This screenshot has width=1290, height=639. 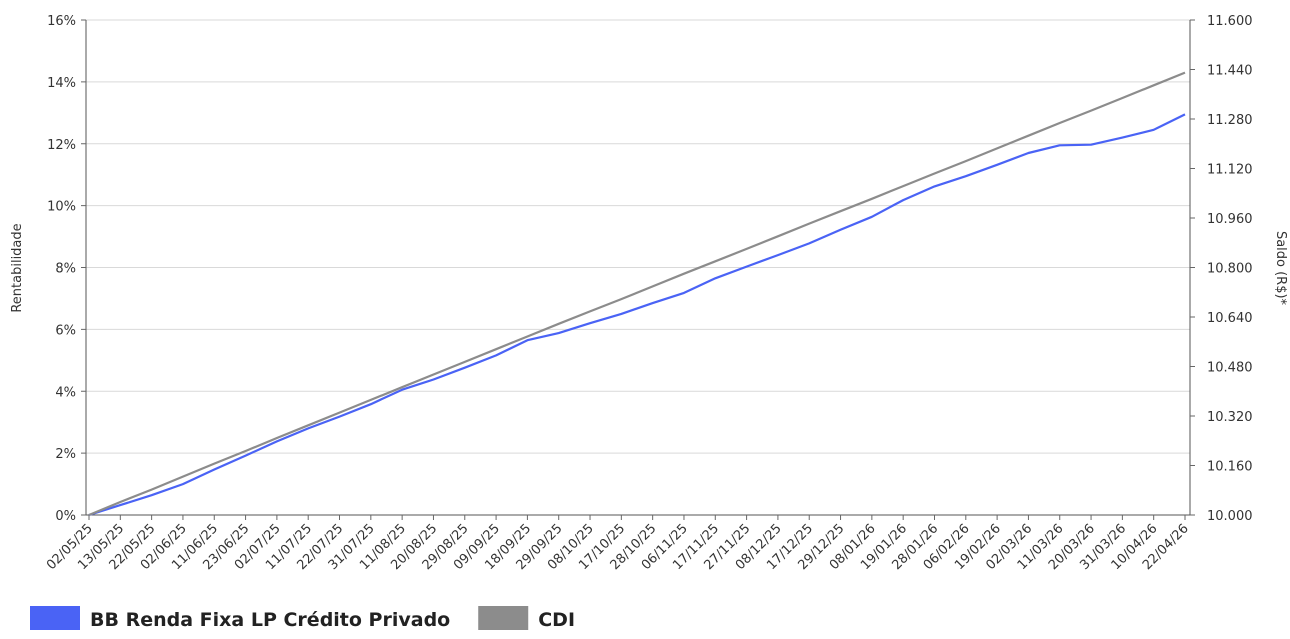 What do you see at coordinates (65, 330) in the screenshot?
I see `y-tick-label: 6%` at bounding box center [65, 330].